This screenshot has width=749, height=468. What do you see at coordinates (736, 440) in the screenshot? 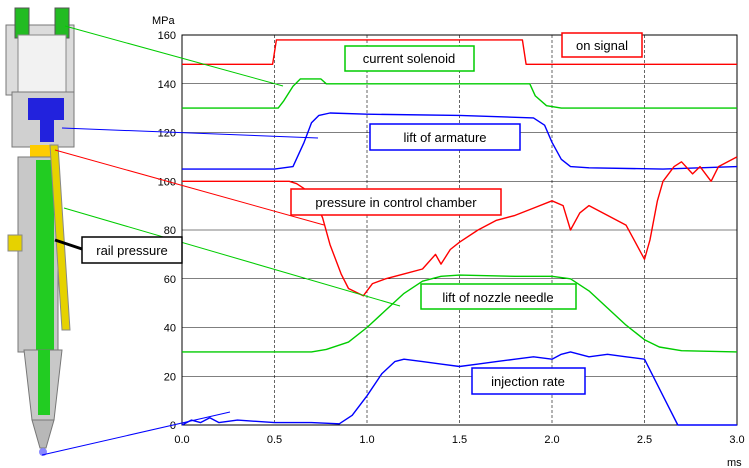
I see `x-tick-label: 3.0` at bounding box center [736, 440].